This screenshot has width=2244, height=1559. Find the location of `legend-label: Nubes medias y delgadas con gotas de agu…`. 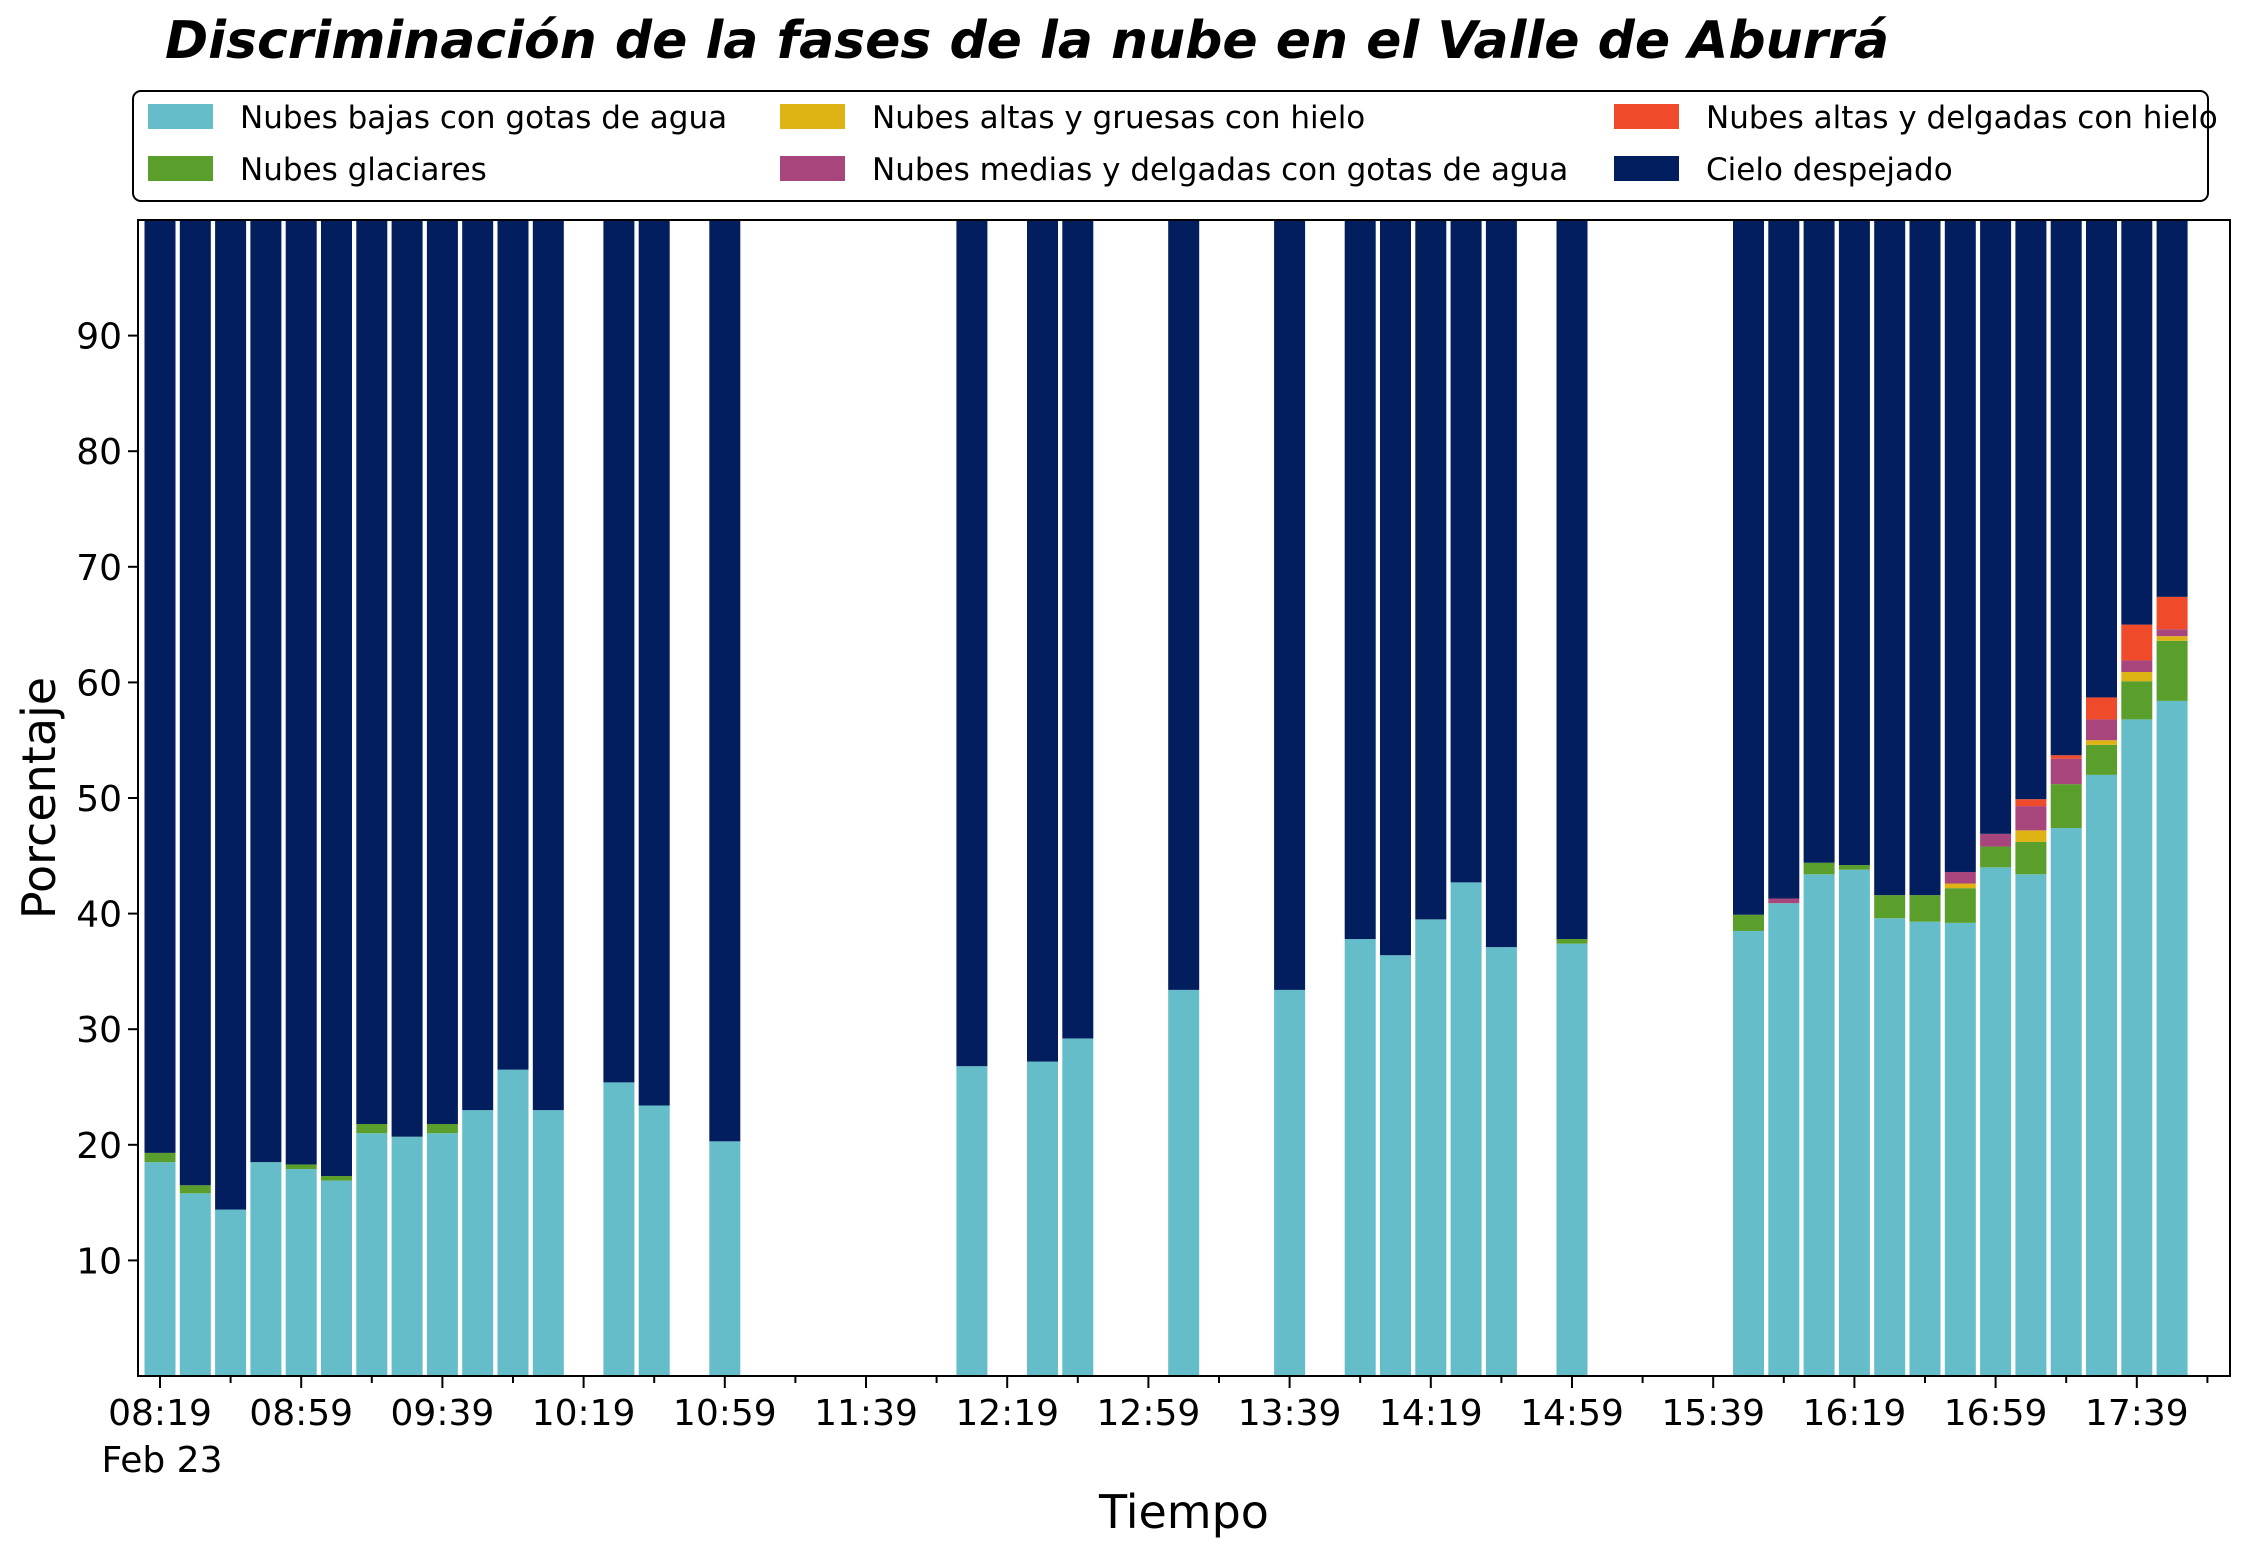

legend-label: Nubes medias y delgadas con gotas de agu… is located at coordinates (1220, 170).